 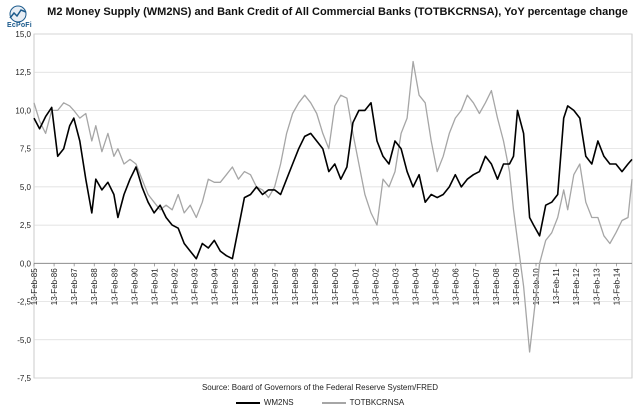 I want to click on x-tick-label: 13-Feb-06, so click(x=456, y=286).